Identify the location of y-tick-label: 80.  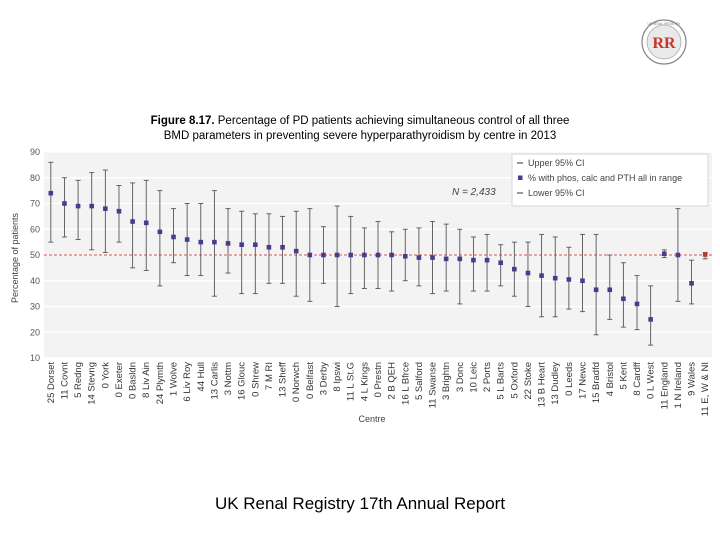
(35, 178).